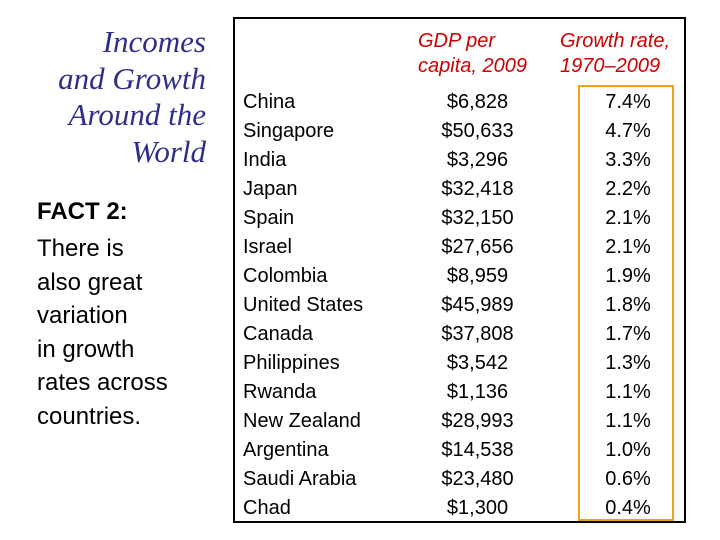 This screenshot has width=720, height=540. What do you see at coordinates (267, 247) in the screenshot?
I see `country-cell: Israel` at bounding box center [267, 247].